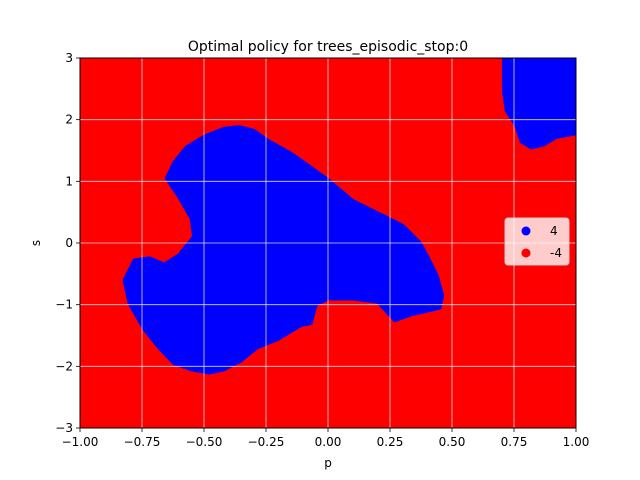 The image size is (640, 480). I want to click on legend-box, so click(537, 241).